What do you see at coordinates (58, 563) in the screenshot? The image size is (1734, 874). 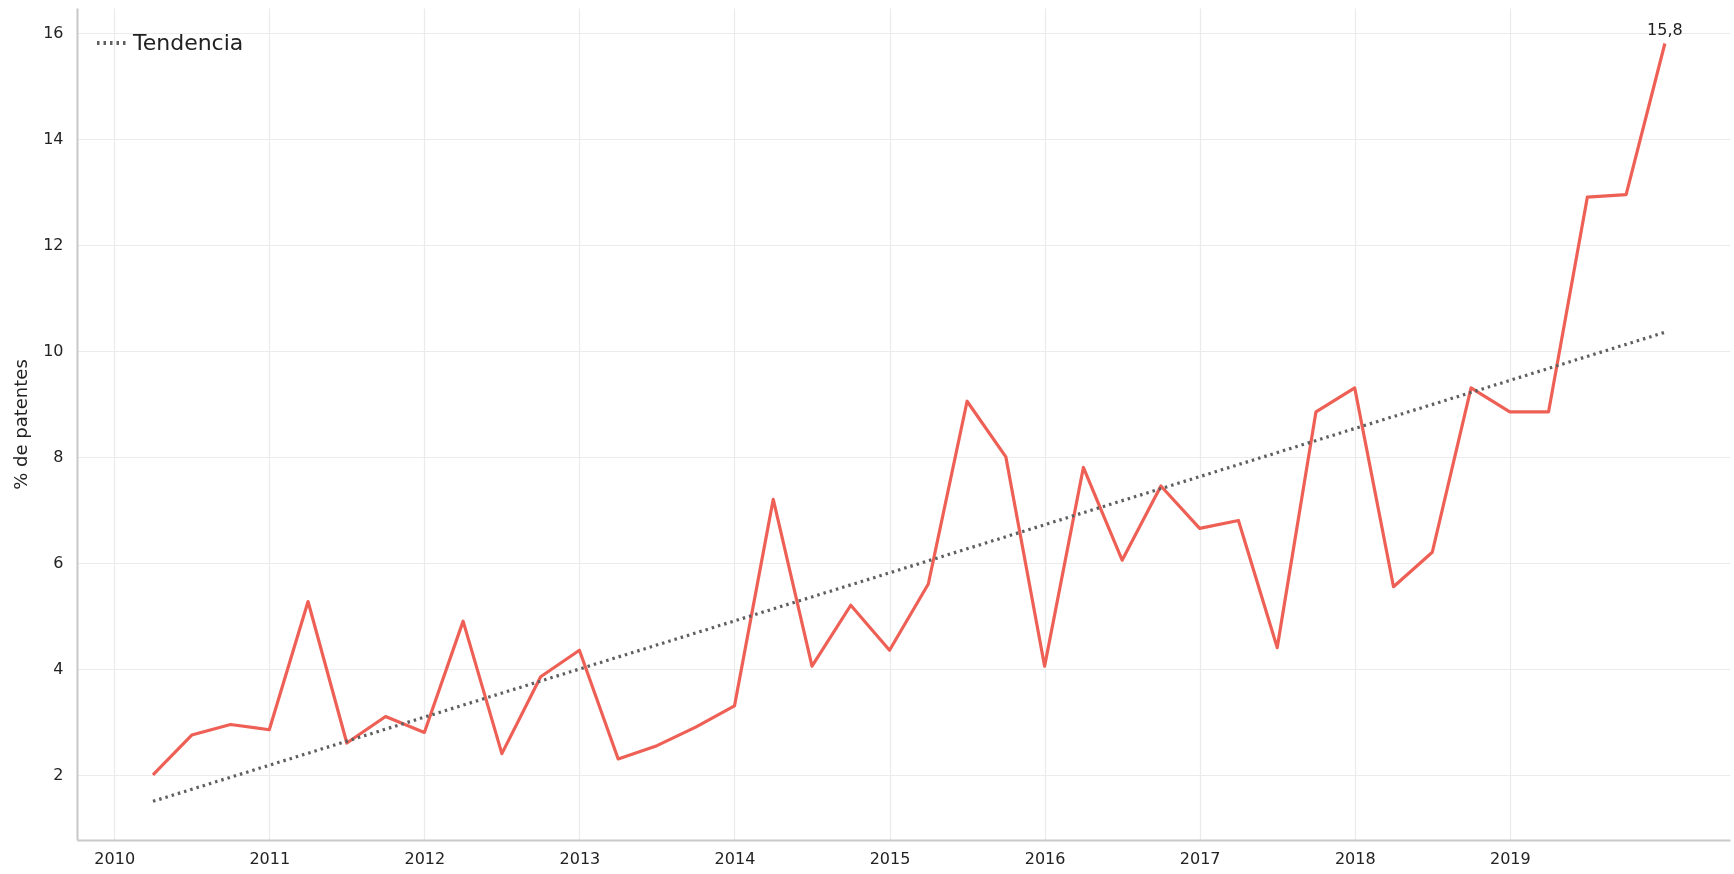 I see `y-tick-label: 6` at bounding box center [58, 563].